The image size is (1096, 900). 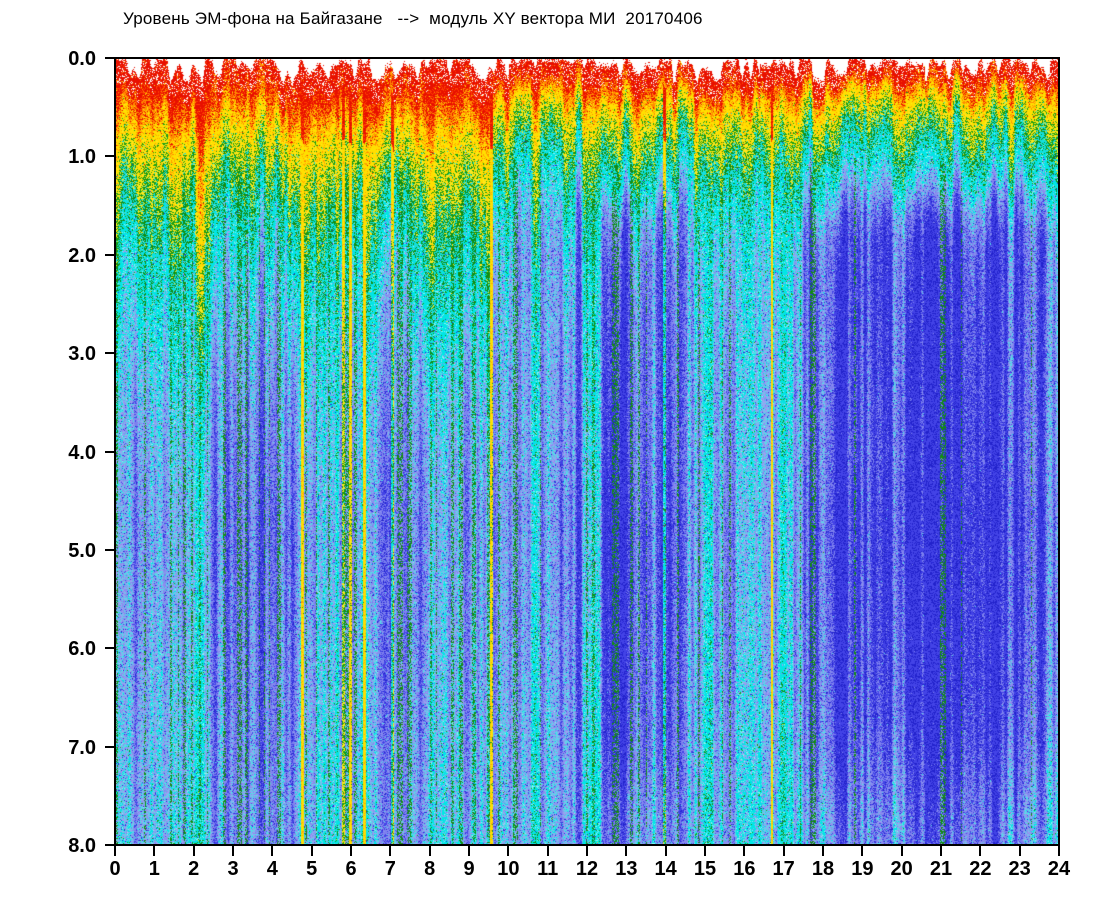 What do you see at coordinates (548, 869) in the screenshot?
I see `x-tick-label: 11` at bounding box center [548, 869].